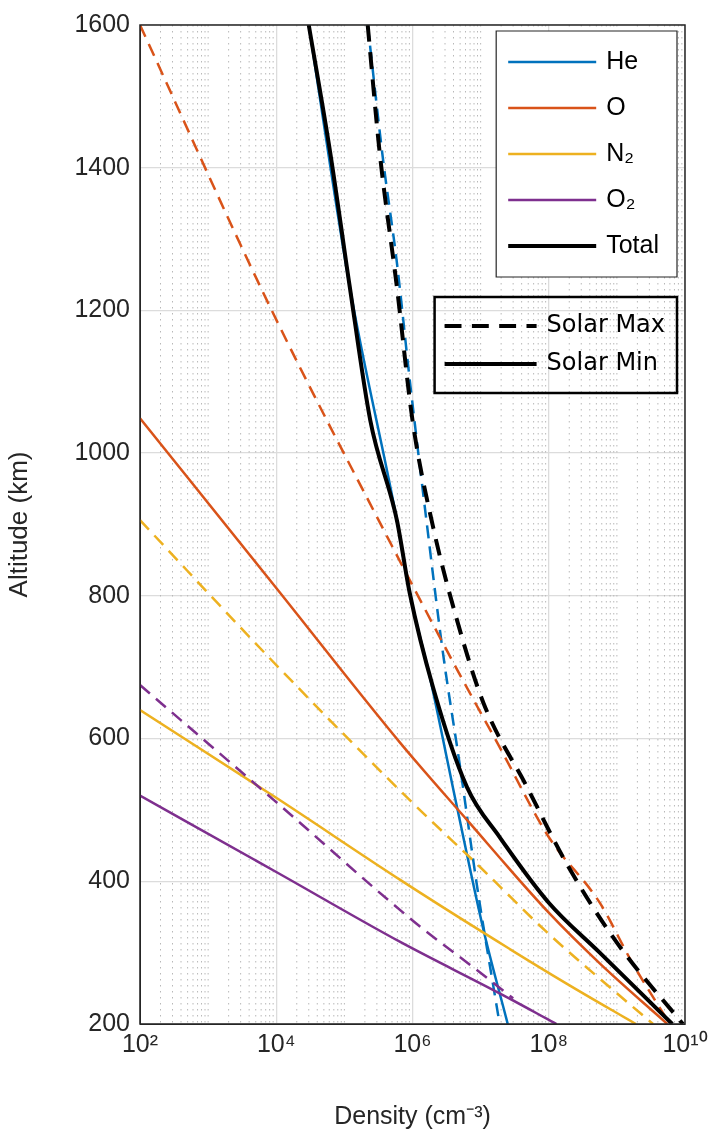  Describe the element at coordinates (102, 308) in the screenshot. I see `y-tick-label: 1200` at that location.